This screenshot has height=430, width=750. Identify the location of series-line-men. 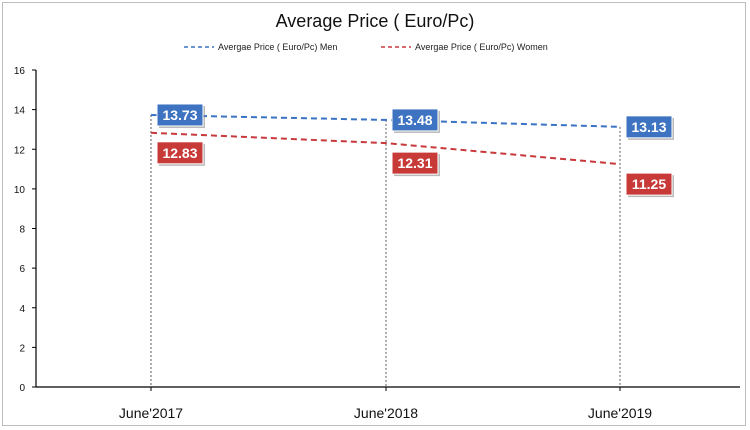
(385, 120).